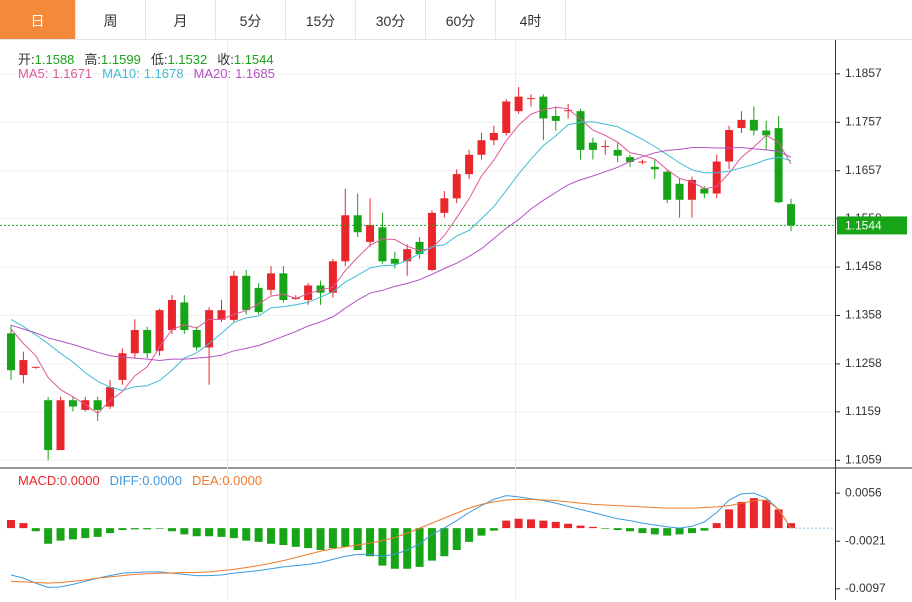 The width and height of the screenshot is (912, 602). Describe the element at coordinates (863, 226) in the screenshot. I see `current-price-label: 1.1544` at that location.